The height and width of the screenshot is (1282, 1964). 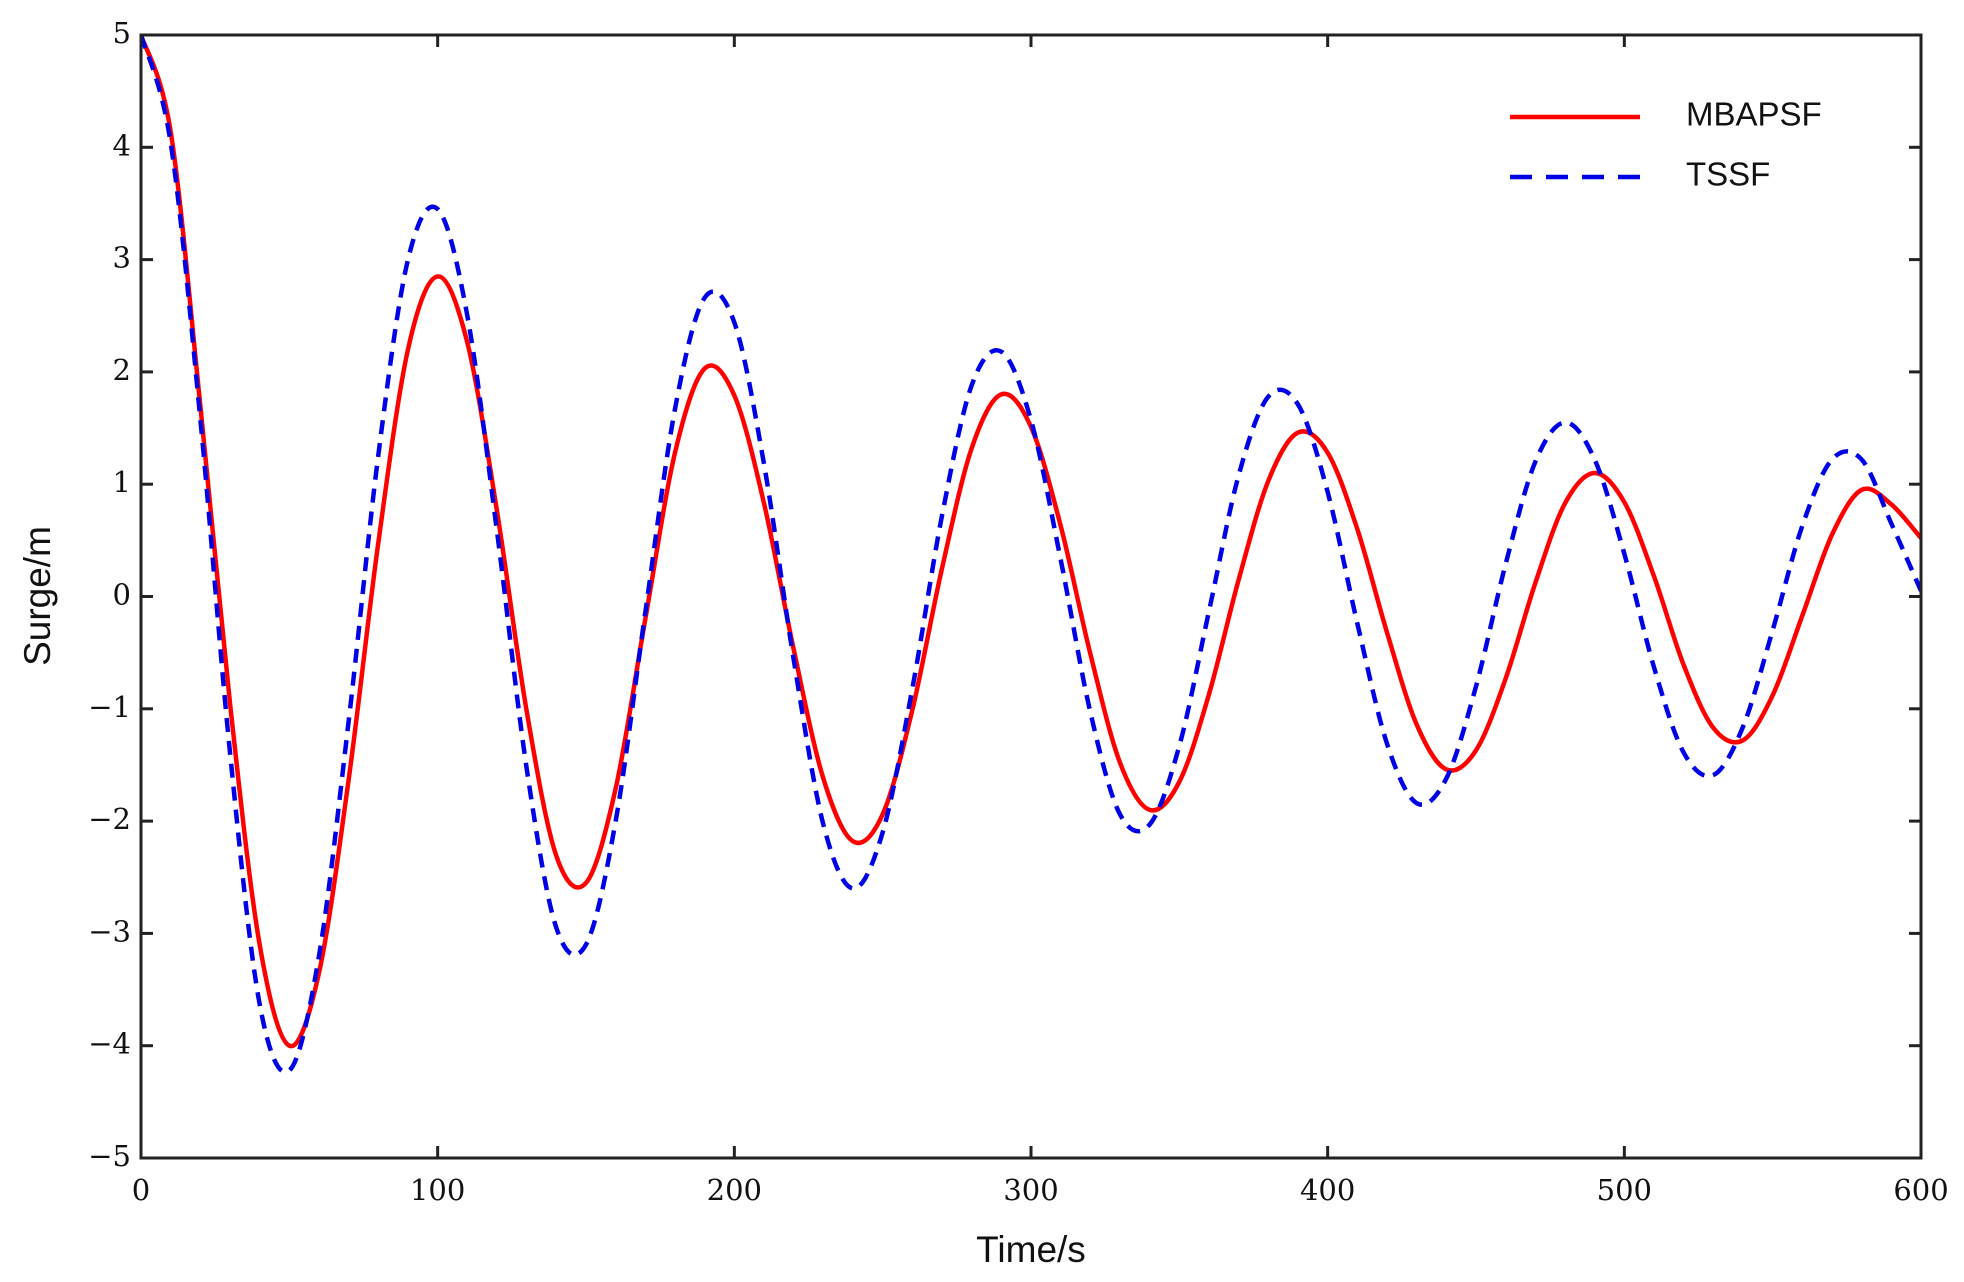 What do you see at coordinates (109, 707) in the screenshot?
I see `y-tick-label: −1` at bounding box center [109, 707].